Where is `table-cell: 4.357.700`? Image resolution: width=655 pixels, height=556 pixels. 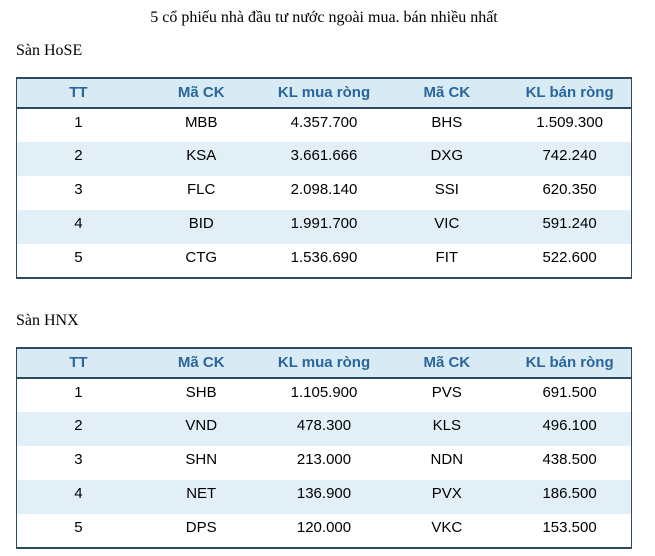 table-cell: 4.357.700 is located at coordinates (324, 125).